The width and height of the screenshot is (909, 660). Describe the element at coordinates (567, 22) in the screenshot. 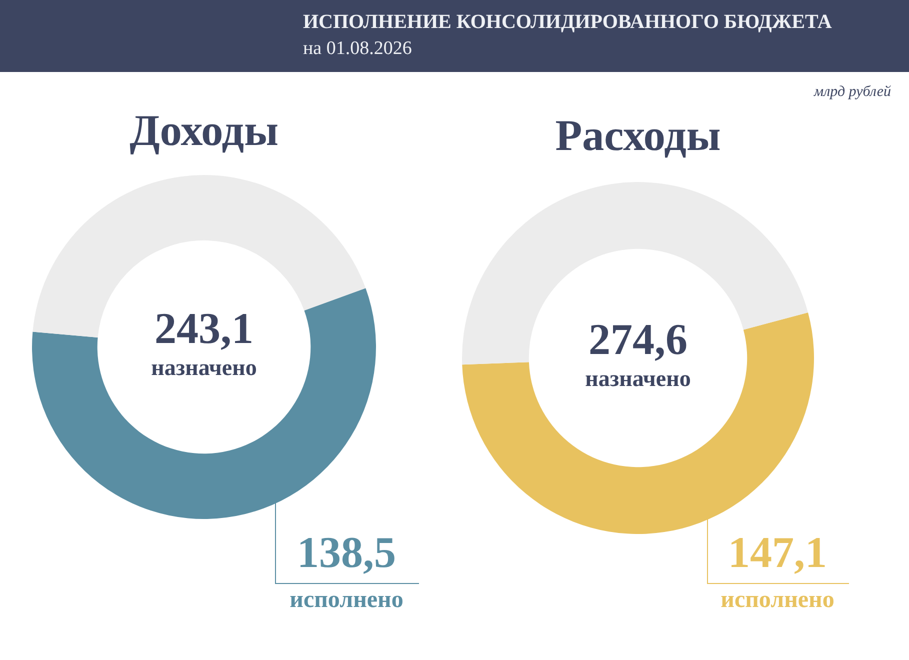

I see `text: ИСПОЛНЕНИЕ КОНСОЛИДИРОВАННОГО БЮДЖЕТА` at that location.